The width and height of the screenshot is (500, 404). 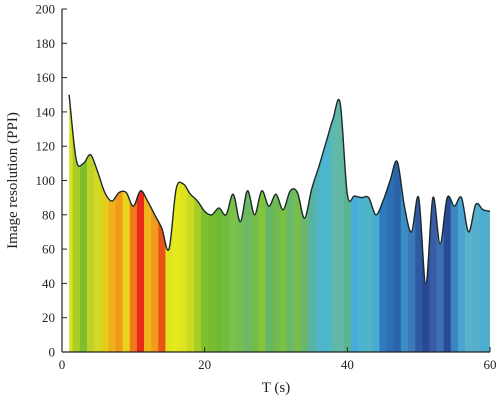 I want to click on y-tick-label: 60, so click(x=48, y=249).